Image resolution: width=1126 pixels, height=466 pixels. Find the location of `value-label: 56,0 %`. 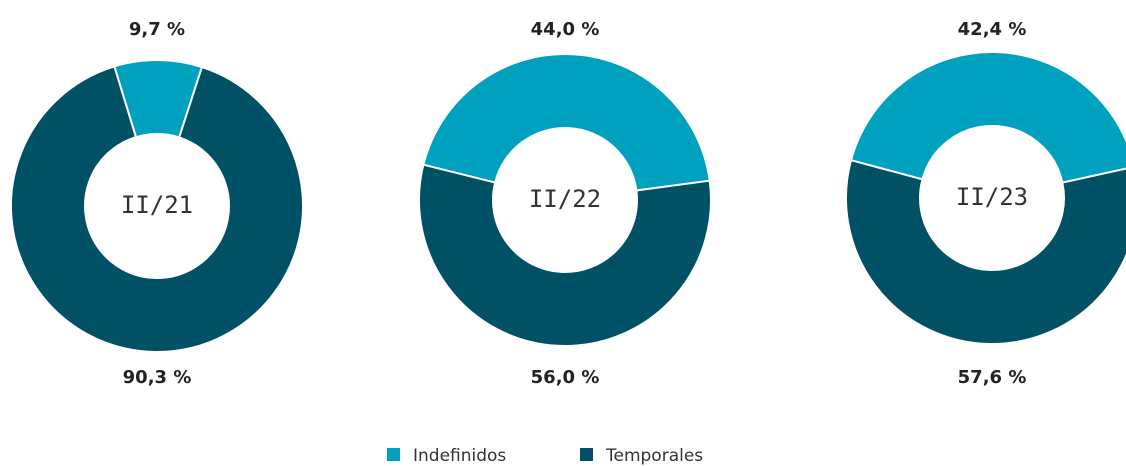

value-label: 56,0 % is located at coordinates (565, 377).